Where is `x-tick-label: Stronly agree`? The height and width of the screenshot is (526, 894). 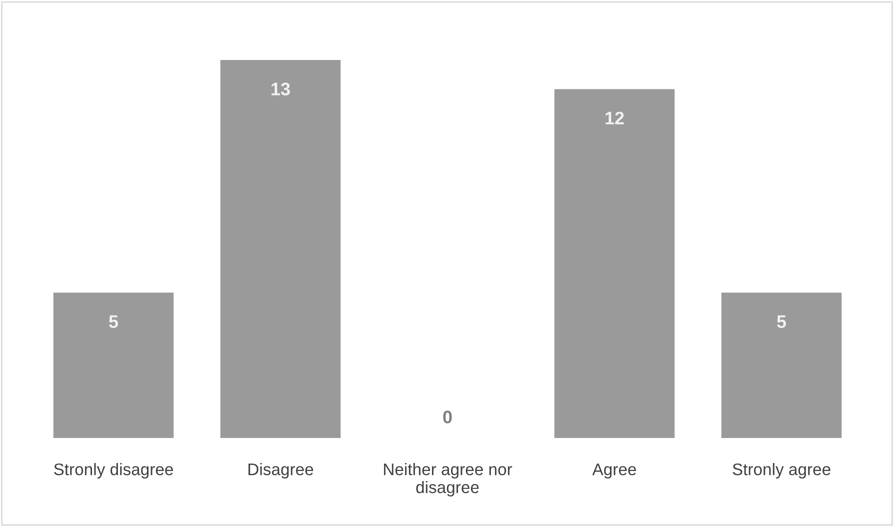 x-tick-label: Stronly agree is located at coordinates (781, 471).